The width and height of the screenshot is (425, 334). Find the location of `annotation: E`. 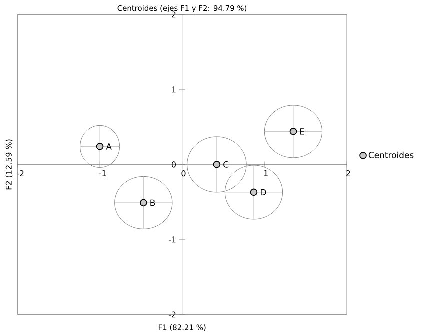

annotation: E is located at coordinates (302, 131).